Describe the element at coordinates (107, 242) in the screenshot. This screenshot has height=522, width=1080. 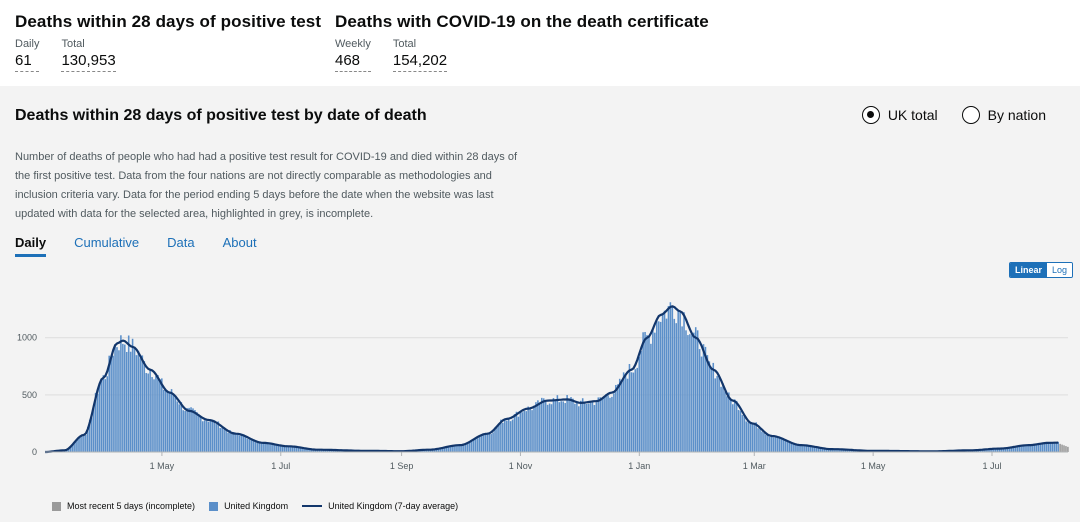
I see `tab-cumulative: Cumulative` at that location.